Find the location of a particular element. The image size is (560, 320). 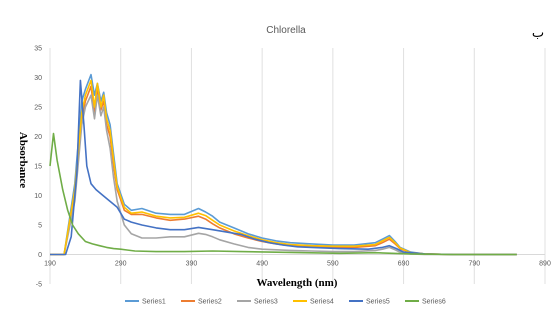

legend-label-4: Series4 is located at coordinates (322, 302).